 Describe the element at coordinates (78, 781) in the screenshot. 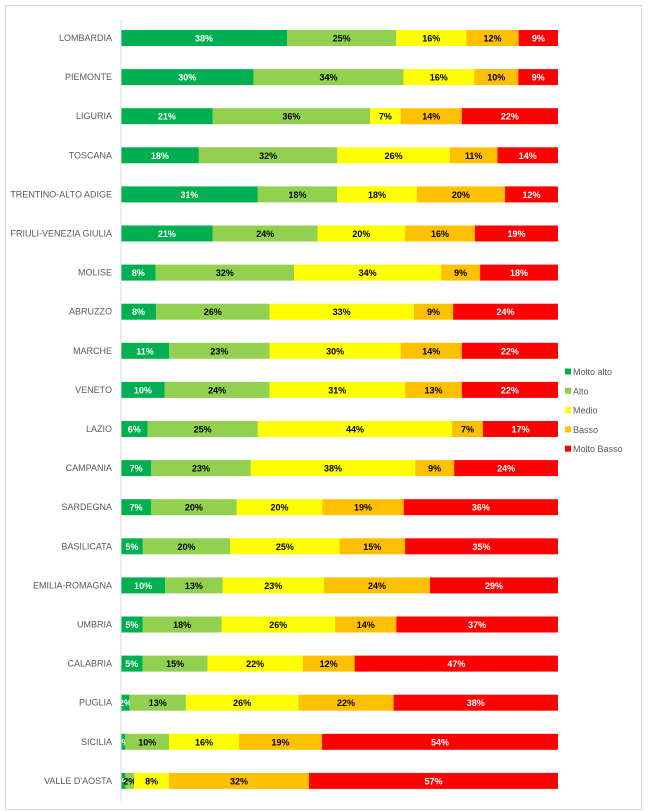

I see `category-label: VALLE D'AOSTA` at that location.